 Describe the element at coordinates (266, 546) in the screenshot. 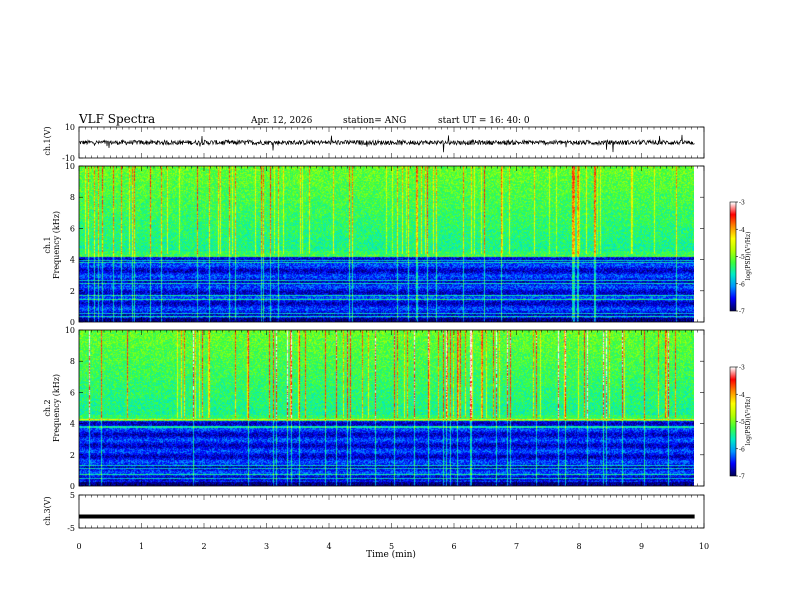

I see `x-tick-label: 3` at that location.